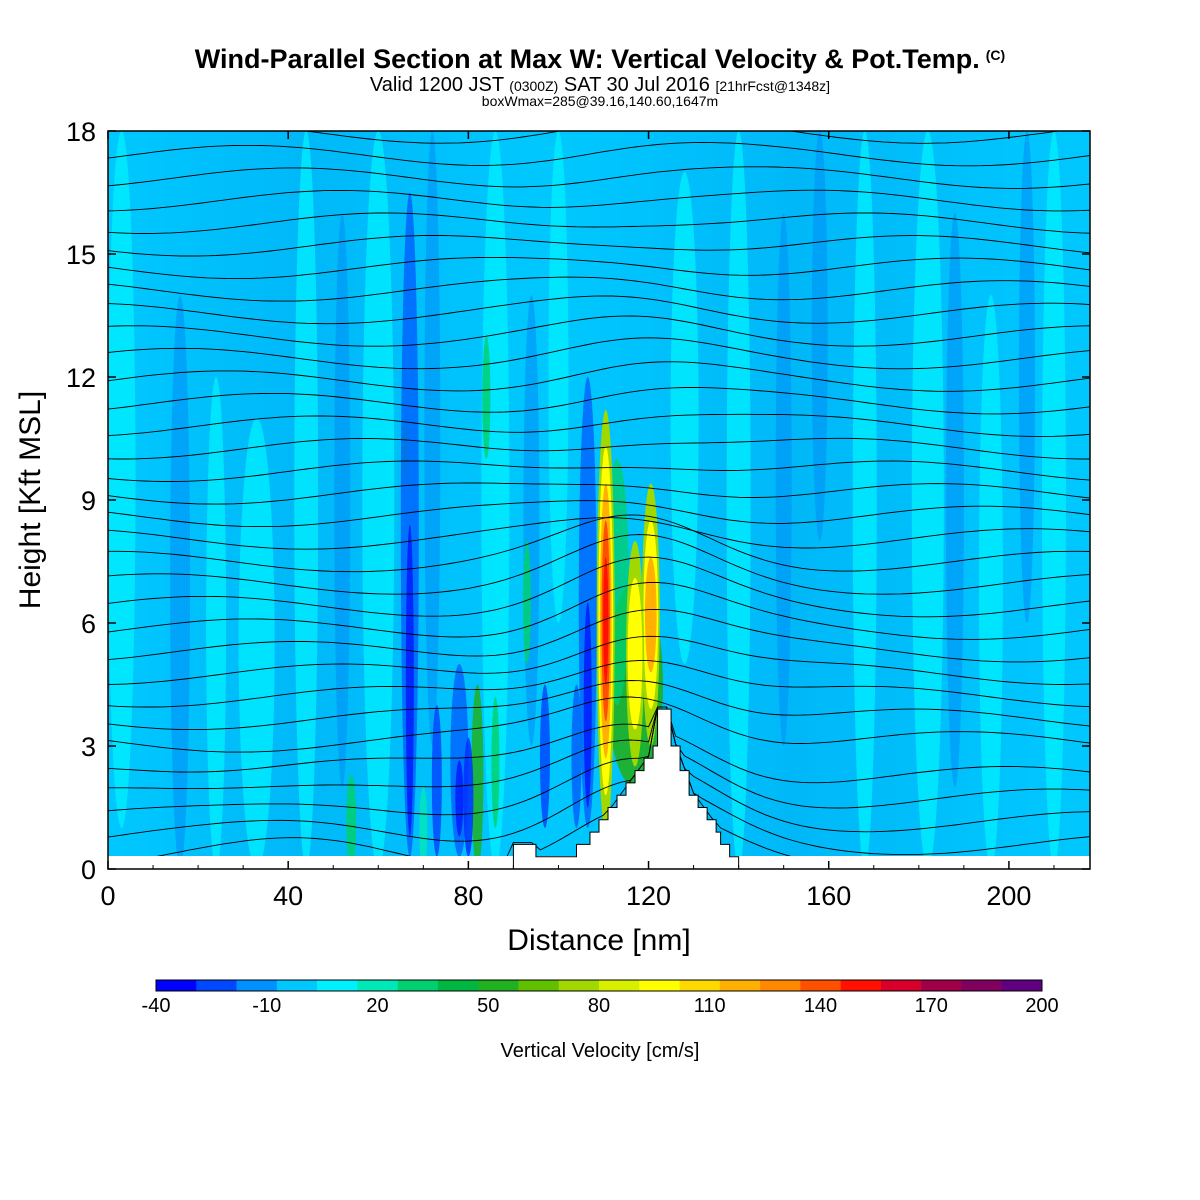 The height and width of the screenshot is (1200, 1200). What do you see at coordinates (995, 55) in the screenshot?
I see `copyright-mark: (C)` at bounding box center [995, 55].